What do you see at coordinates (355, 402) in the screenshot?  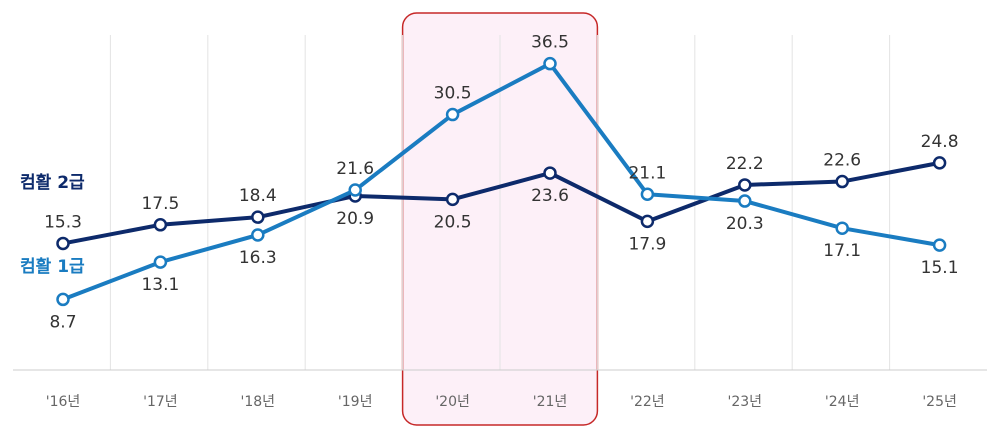 I see `x-tick-label: '19년` at bounding box center [355, 402].